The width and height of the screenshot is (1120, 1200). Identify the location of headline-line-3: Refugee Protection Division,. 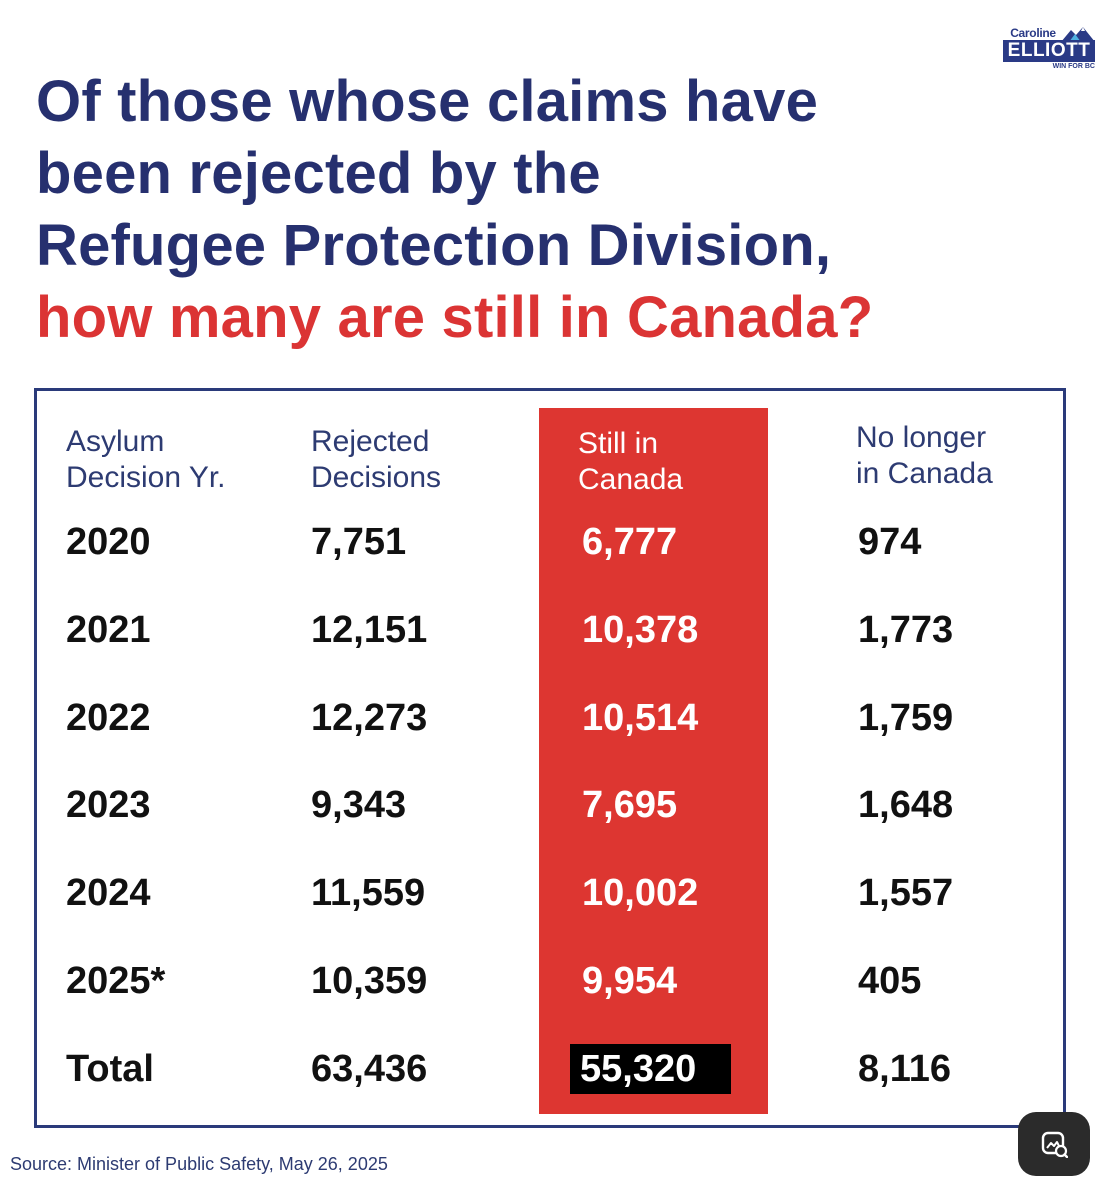
(434, 245).